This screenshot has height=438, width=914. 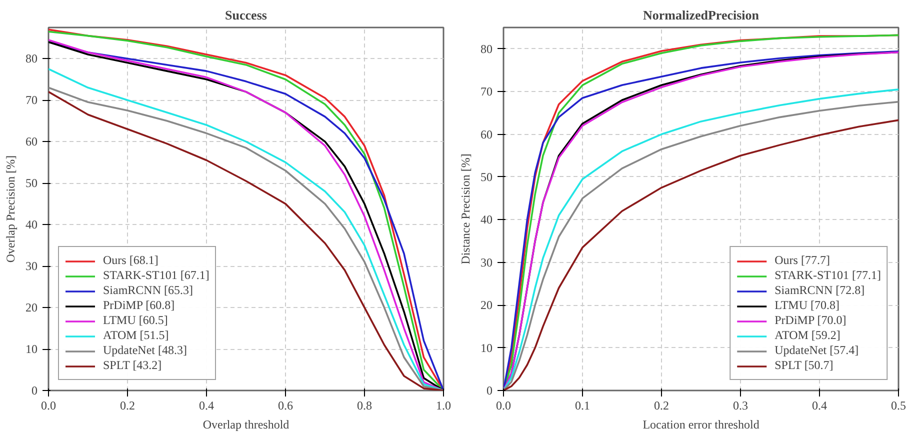 I want to click on legend-label: SPLT [43.2], so click(x=132, y=365).